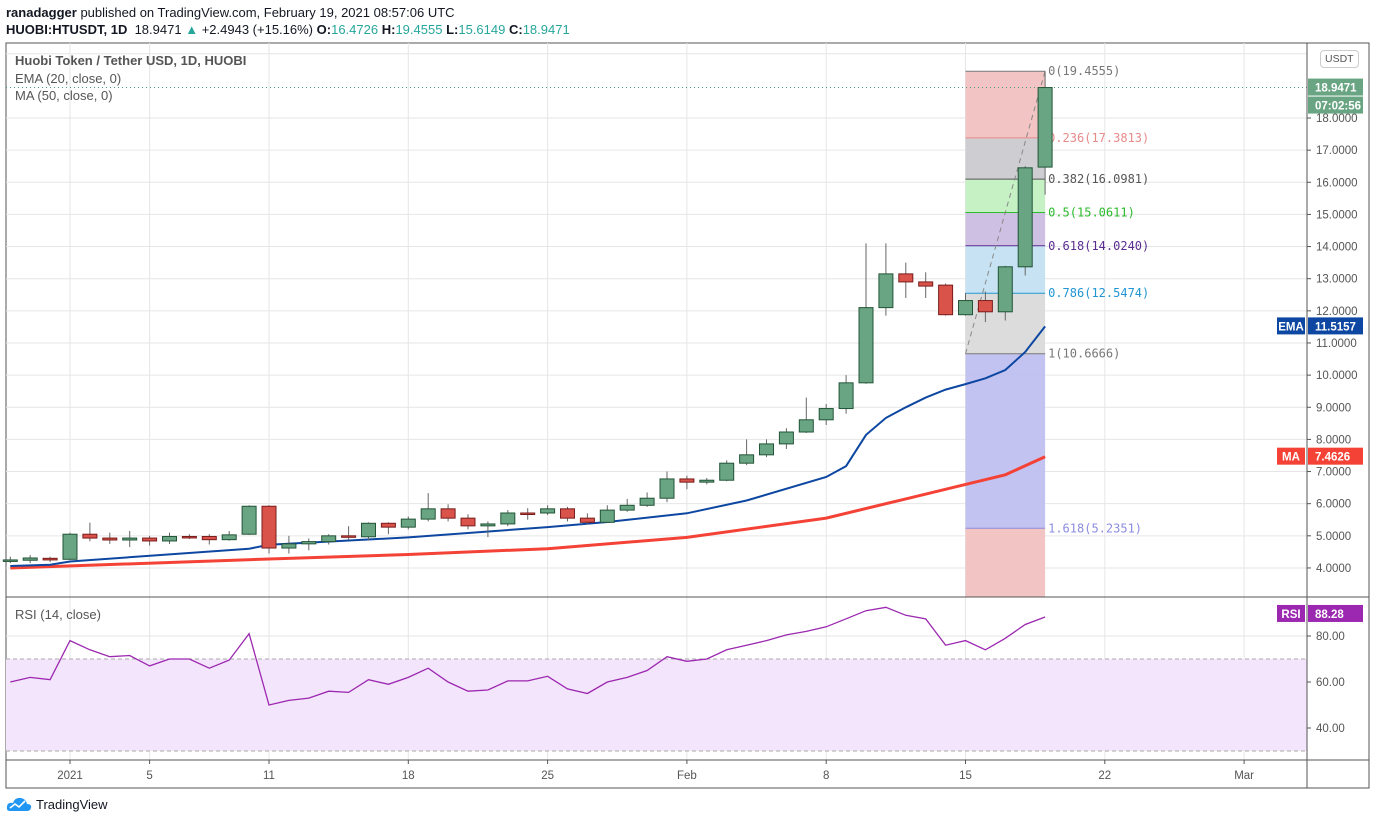 The width and height of the screenshot is (1376, 824). I want to click on price-tag: 18.9471, so click(1336, 89).